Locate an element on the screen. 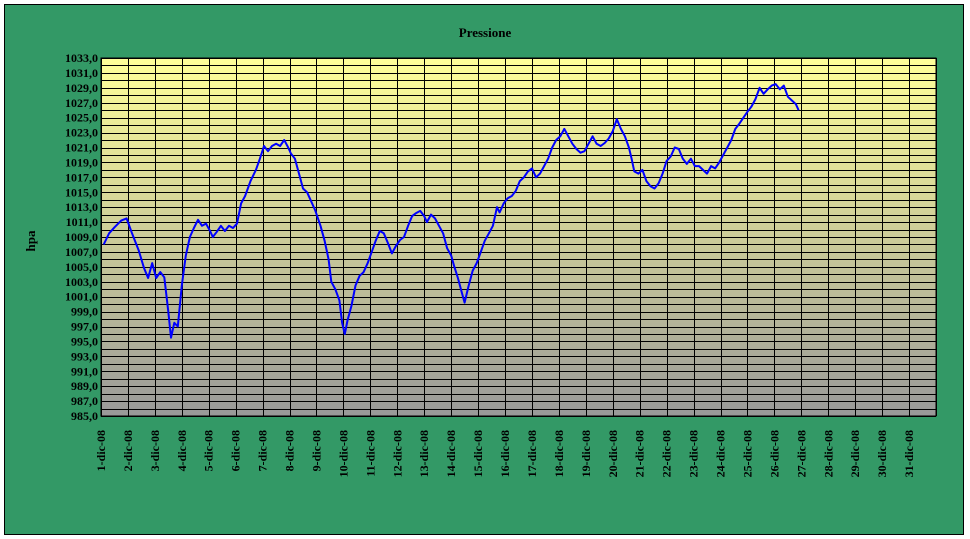  y-tick-label: 989,0 is located at coordinates (84, 386).